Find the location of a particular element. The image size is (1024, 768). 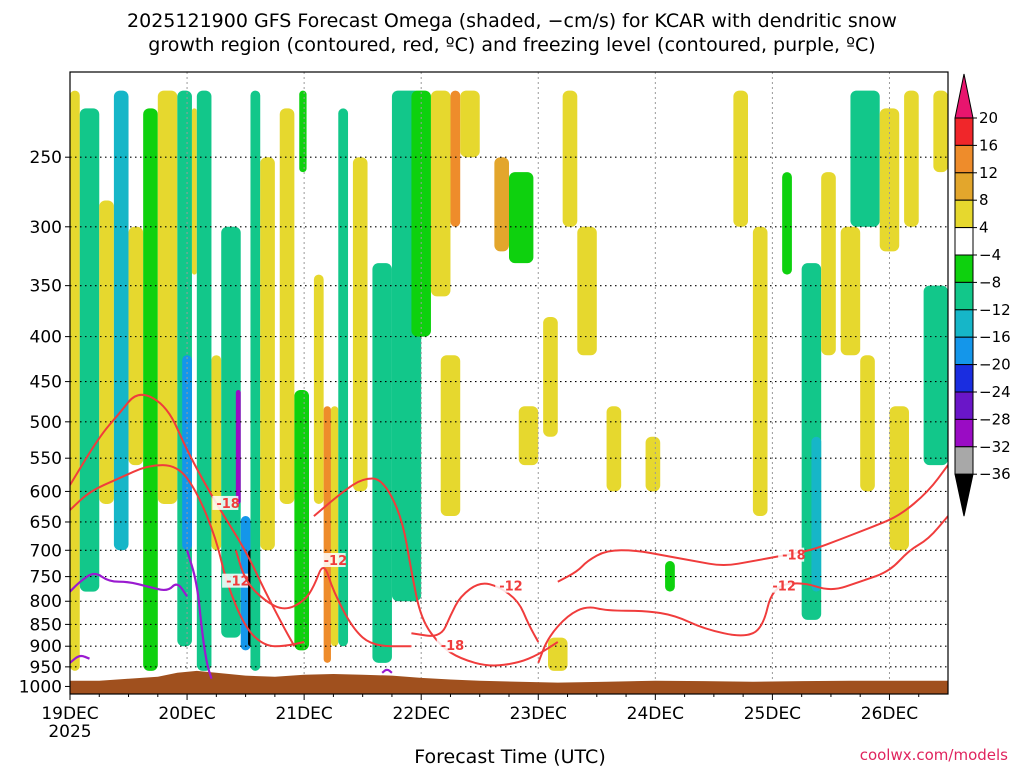

dendritic-contour-label-0: -18 is located at coordinates (228, 504).